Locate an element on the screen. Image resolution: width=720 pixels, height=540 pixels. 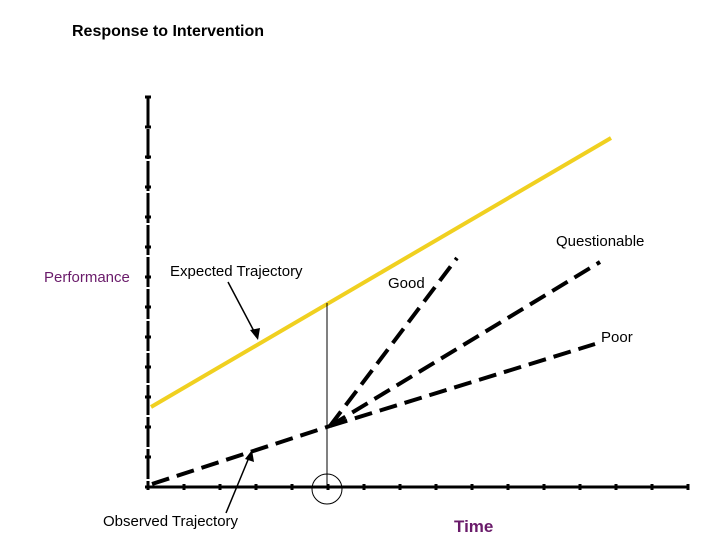
performance-axis-label: Performance is located at coordinates (87, 277).